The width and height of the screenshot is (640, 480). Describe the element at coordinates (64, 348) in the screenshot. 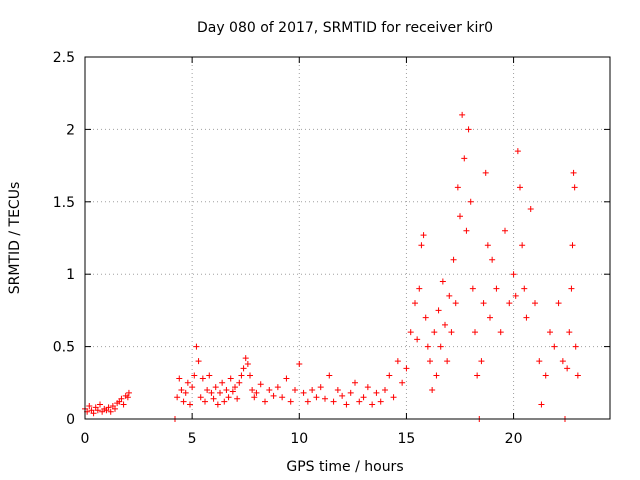

I see `y-tick-label: 0.5` at that location.